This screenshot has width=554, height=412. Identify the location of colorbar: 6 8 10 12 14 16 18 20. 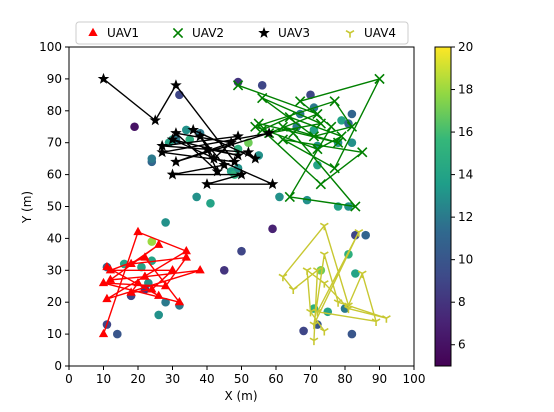
(453, 203).